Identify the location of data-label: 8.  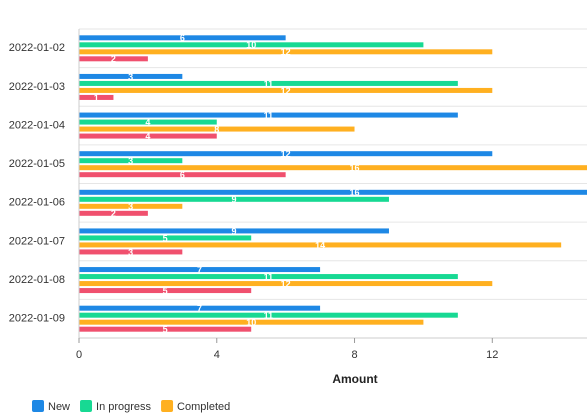
(216, 129).